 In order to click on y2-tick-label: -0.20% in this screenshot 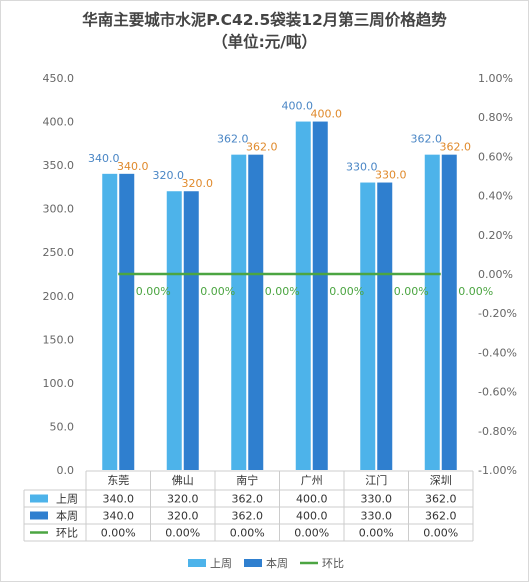, I will do `click(497, 313)`.